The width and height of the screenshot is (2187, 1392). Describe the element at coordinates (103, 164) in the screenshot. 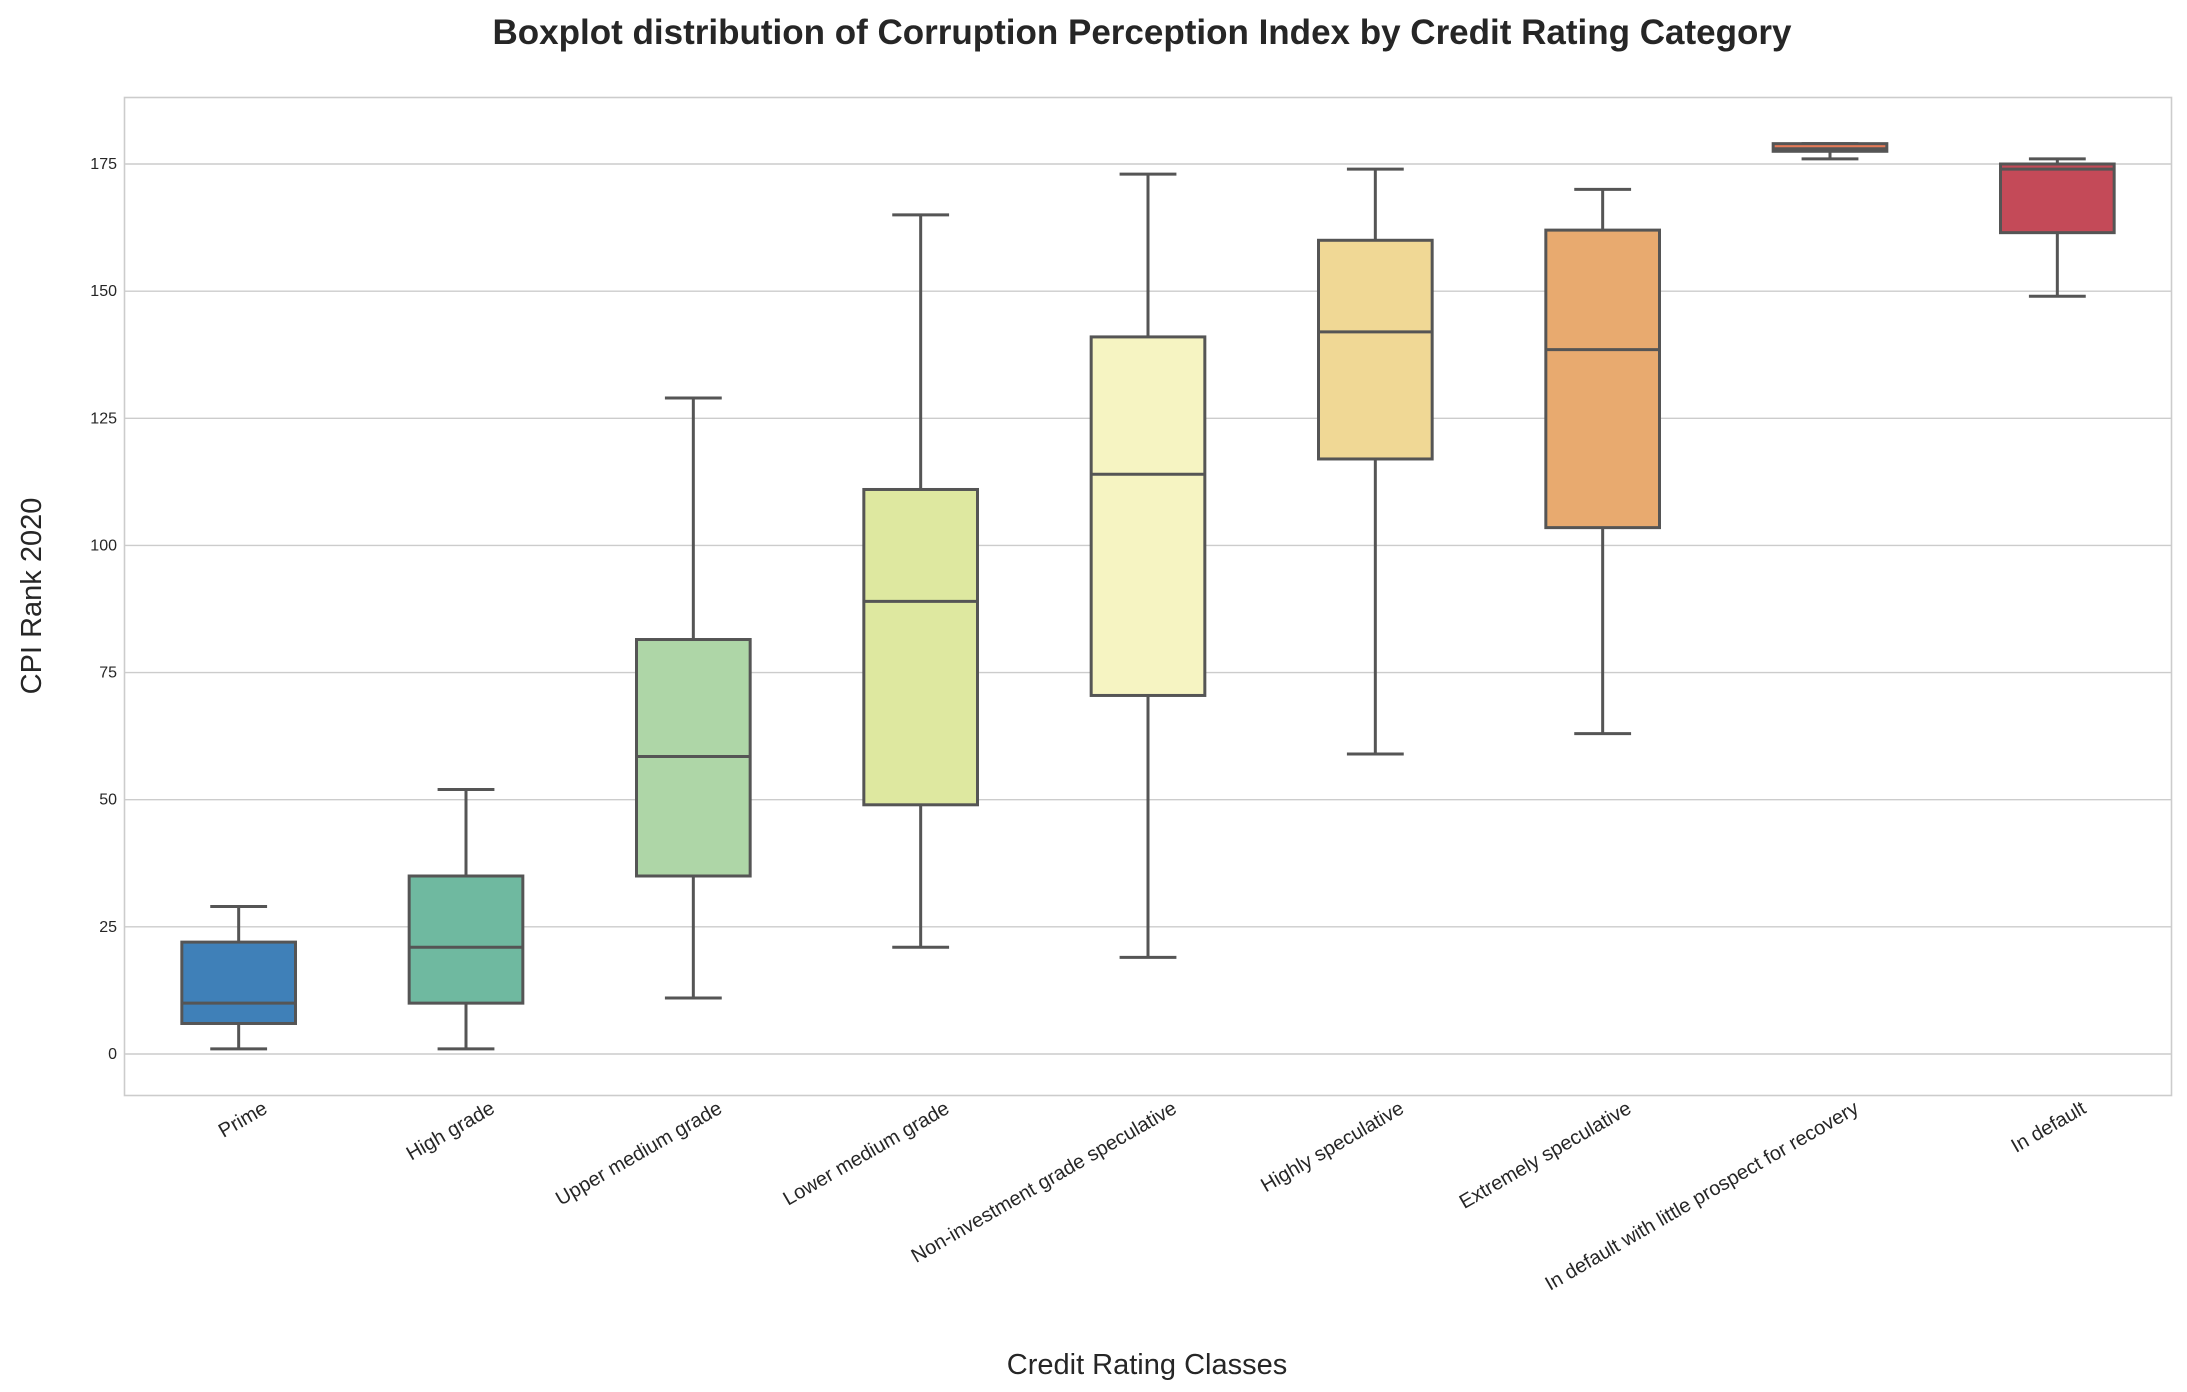

I see `y-tick-label: 175` at that location.